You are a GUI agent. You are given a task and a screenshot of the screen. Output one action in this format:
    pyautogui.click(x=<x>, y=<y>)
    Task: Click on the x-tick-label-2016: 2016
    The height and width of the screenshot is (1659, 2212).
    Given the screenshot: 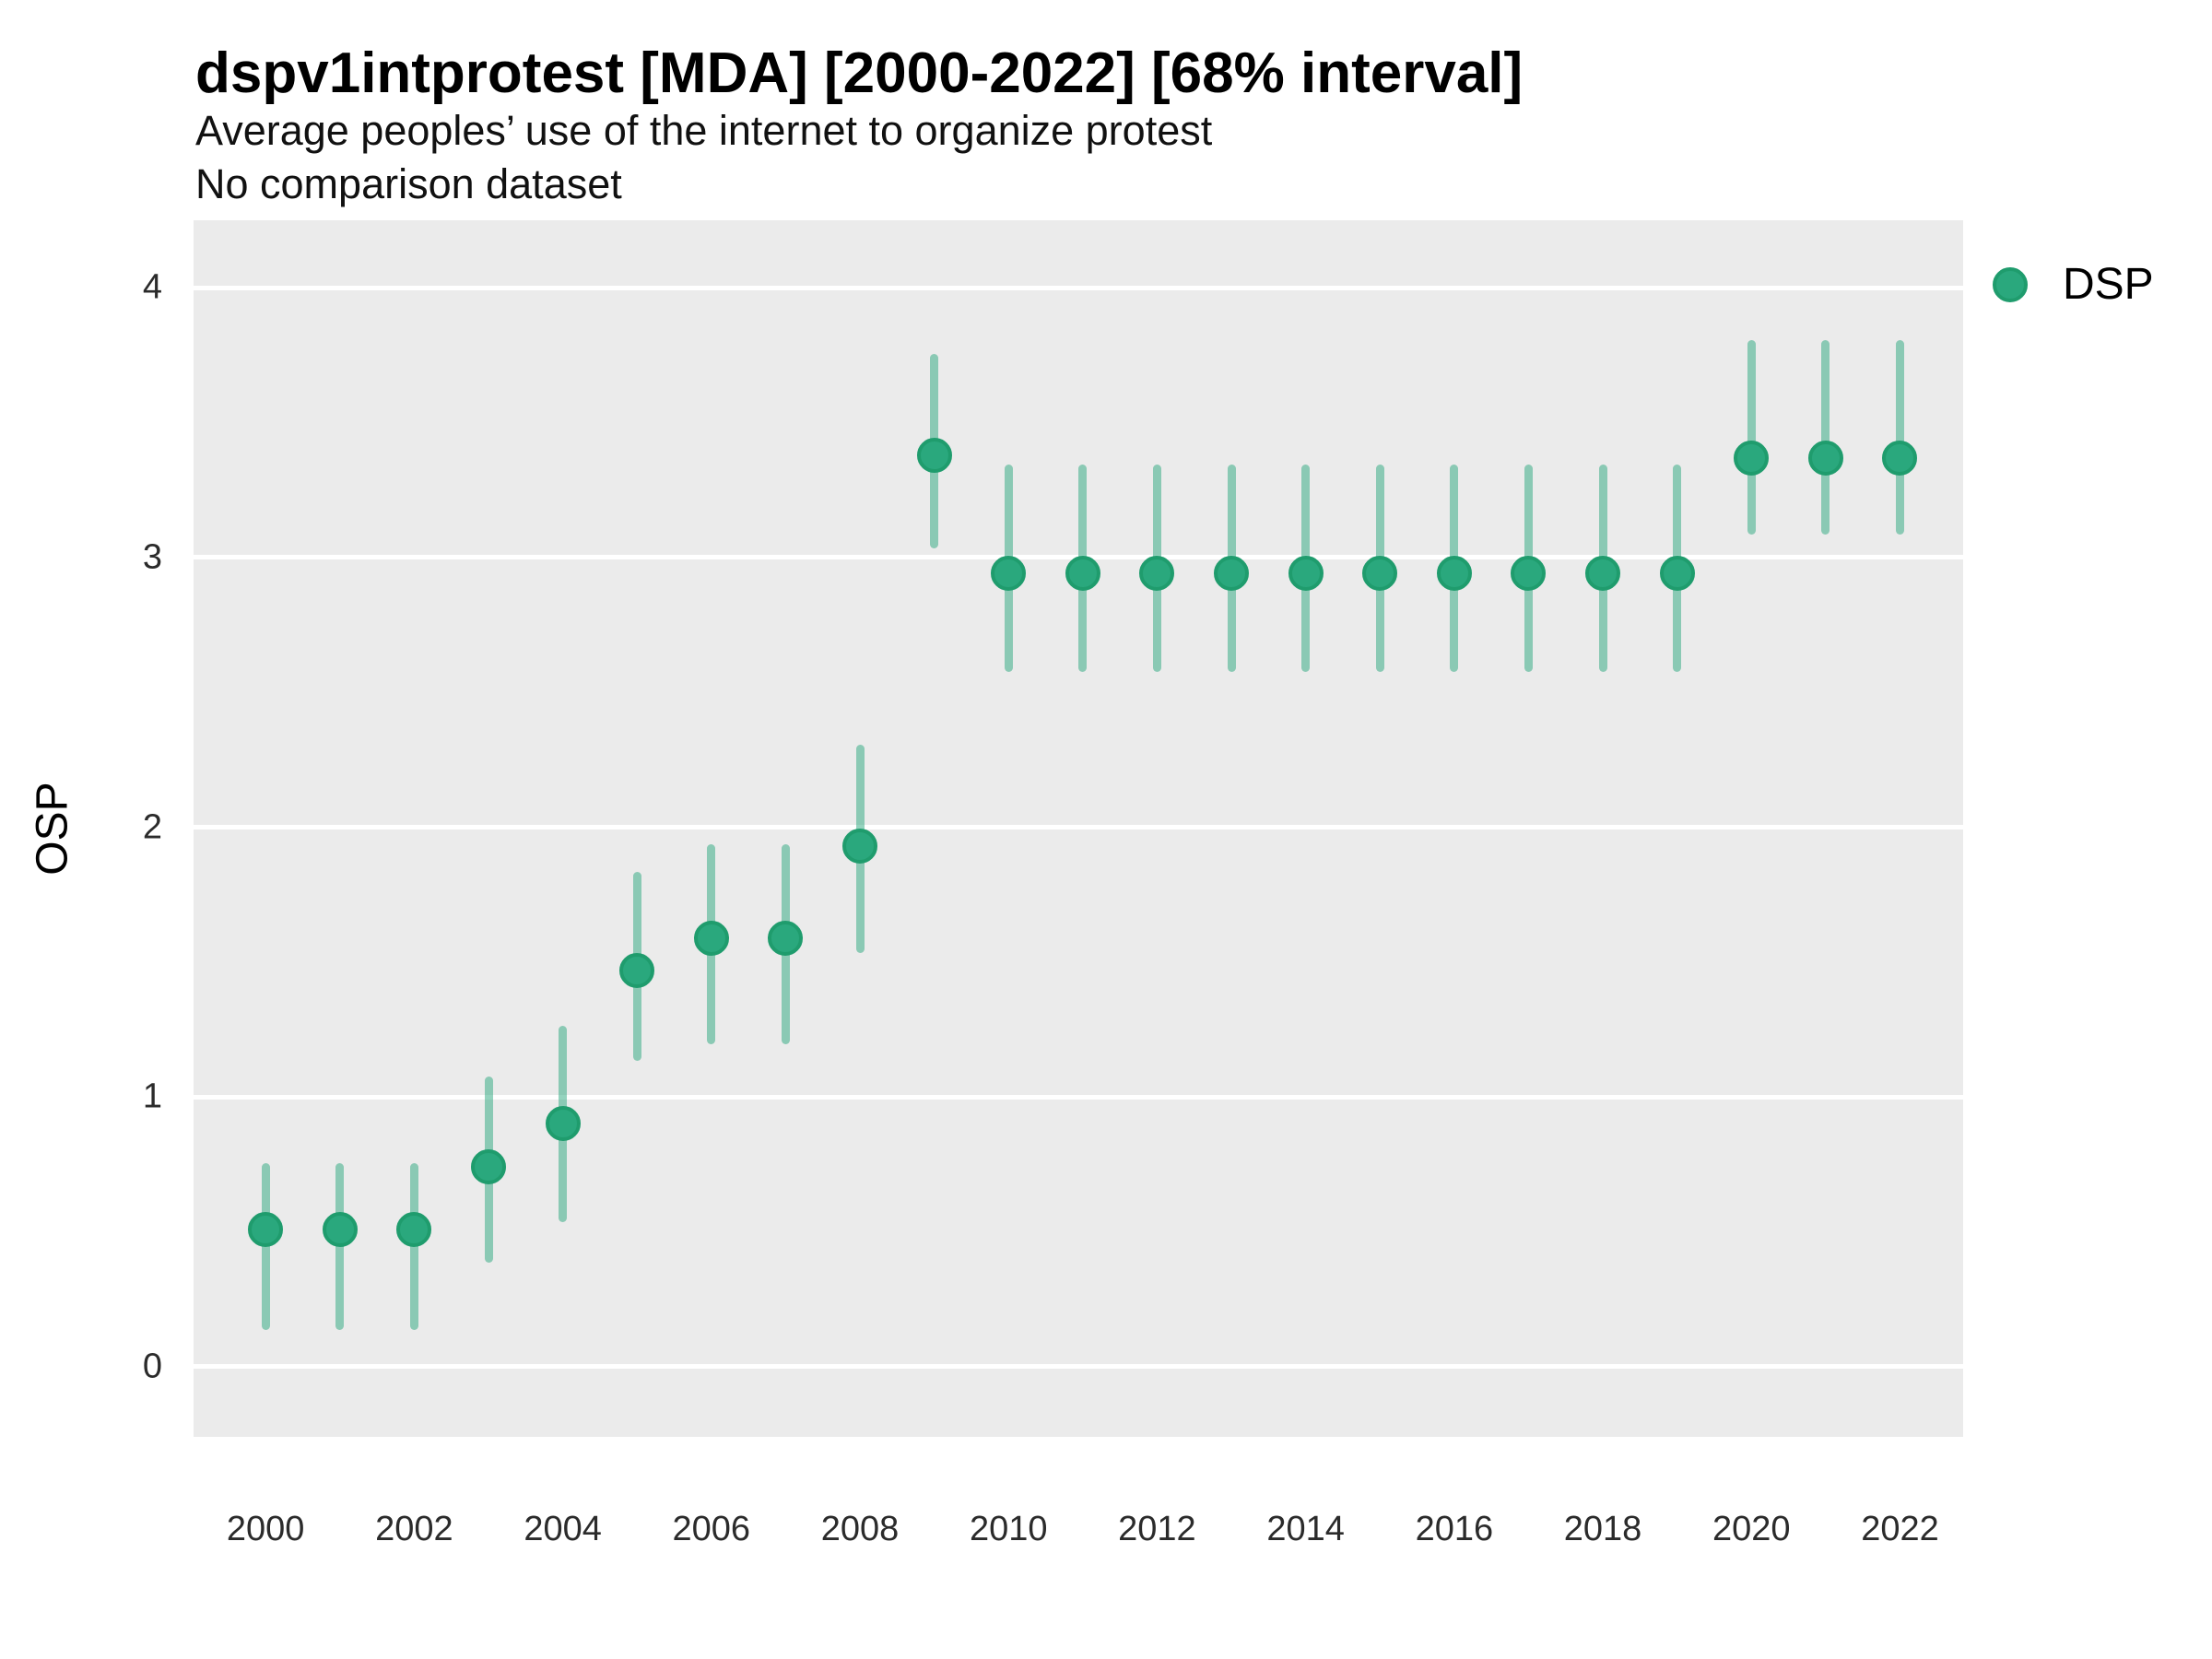 What is the action you would take?
    pyautogui.click(x=1454, y=1529)
    